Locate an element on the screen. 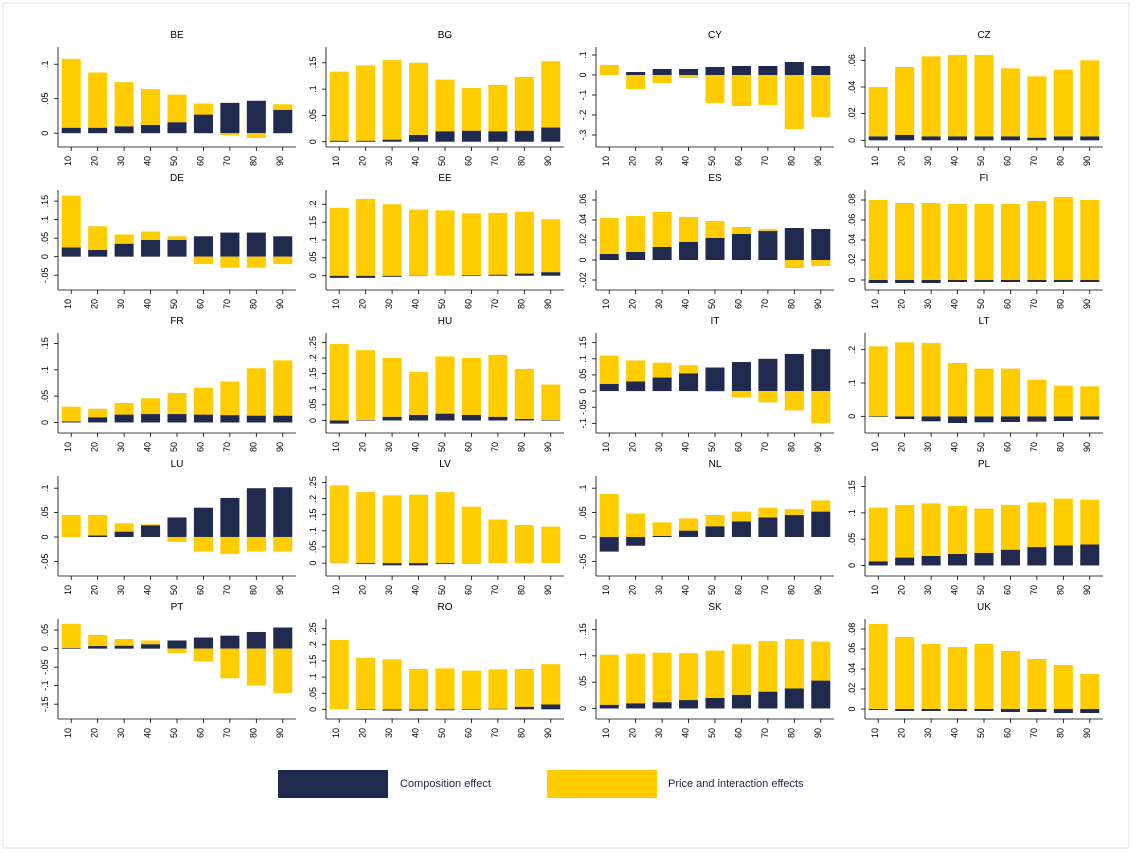  y-tick-label: -.15 is located at coordinates (45, 704).